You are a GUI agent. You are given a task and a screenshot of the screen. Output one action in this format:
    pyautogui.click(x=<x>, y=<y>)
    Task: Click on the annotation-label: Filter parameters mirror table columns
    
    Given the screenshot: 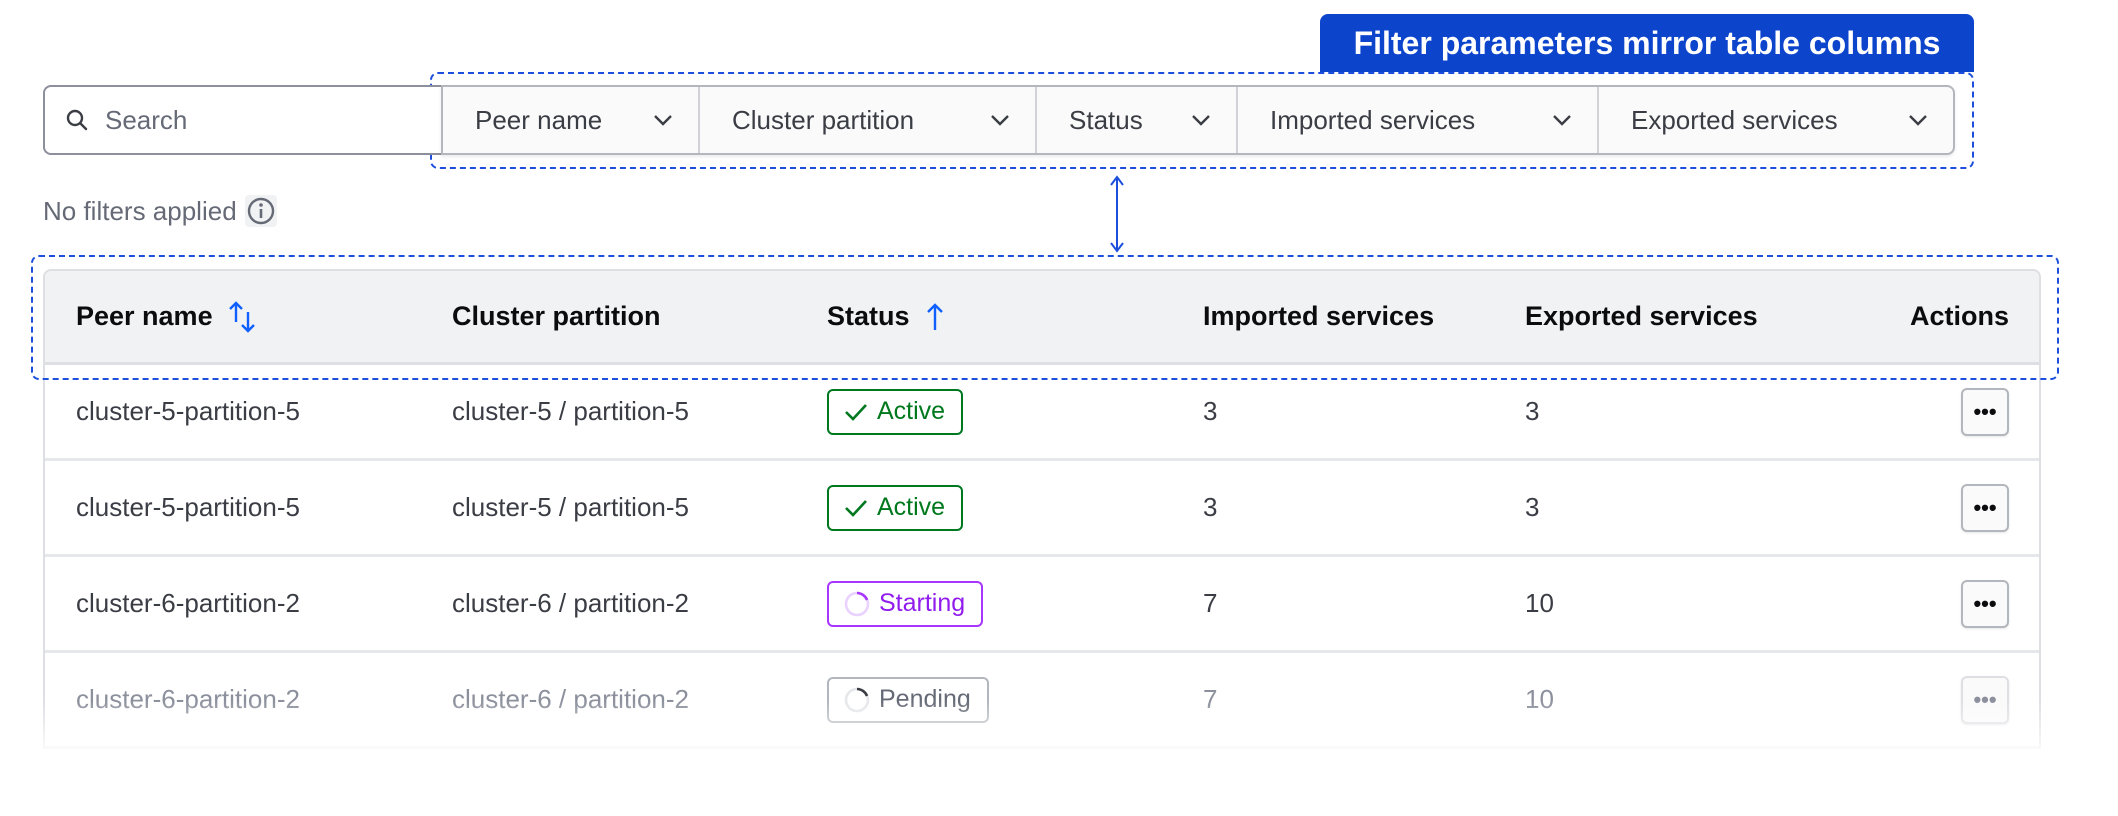 What is the action you would take?
    pyautogui.click(x=1647, y=43)
    